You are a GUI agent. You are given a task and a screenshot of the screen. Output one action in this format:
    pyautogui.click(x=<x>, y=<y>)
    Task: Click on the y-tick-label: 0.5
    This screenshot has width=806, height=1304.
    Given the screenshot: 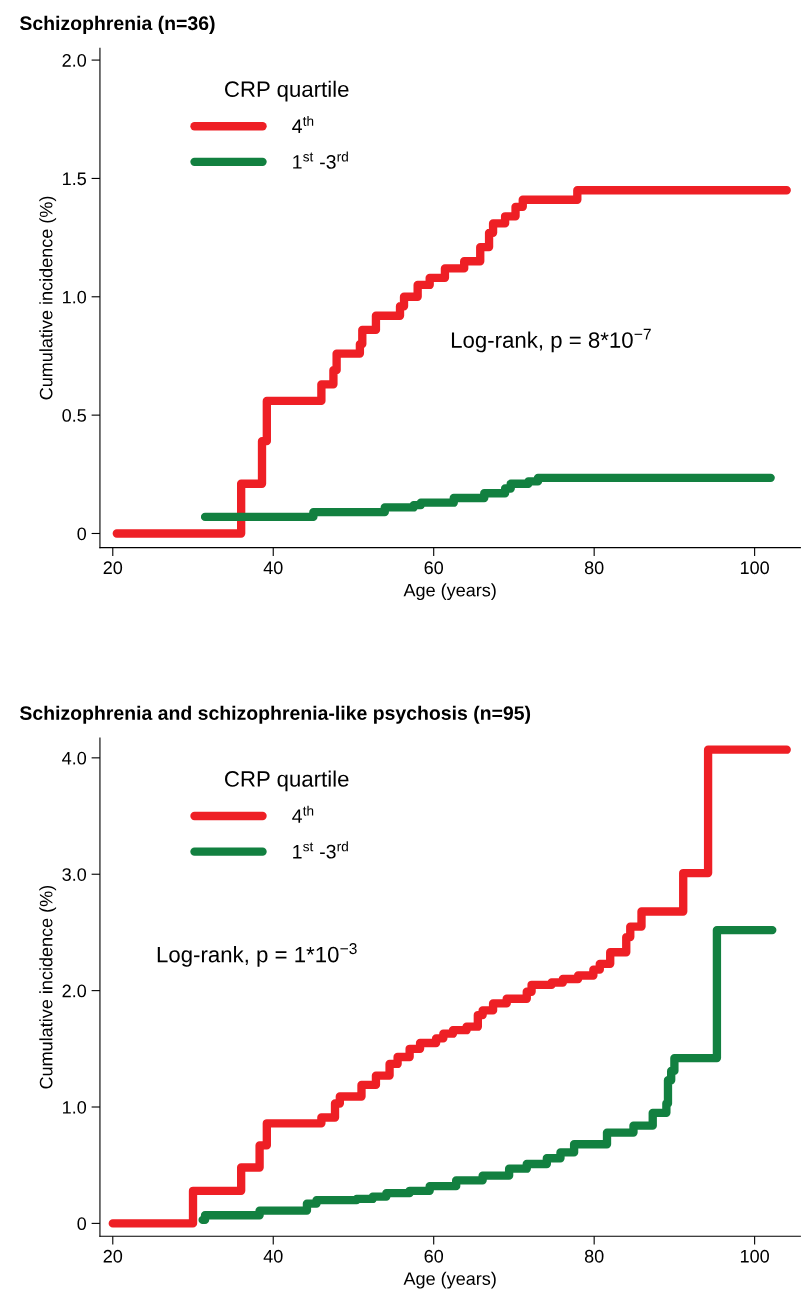 What is the action you would take?
    pyautogui.click(x=74, y=415)
    